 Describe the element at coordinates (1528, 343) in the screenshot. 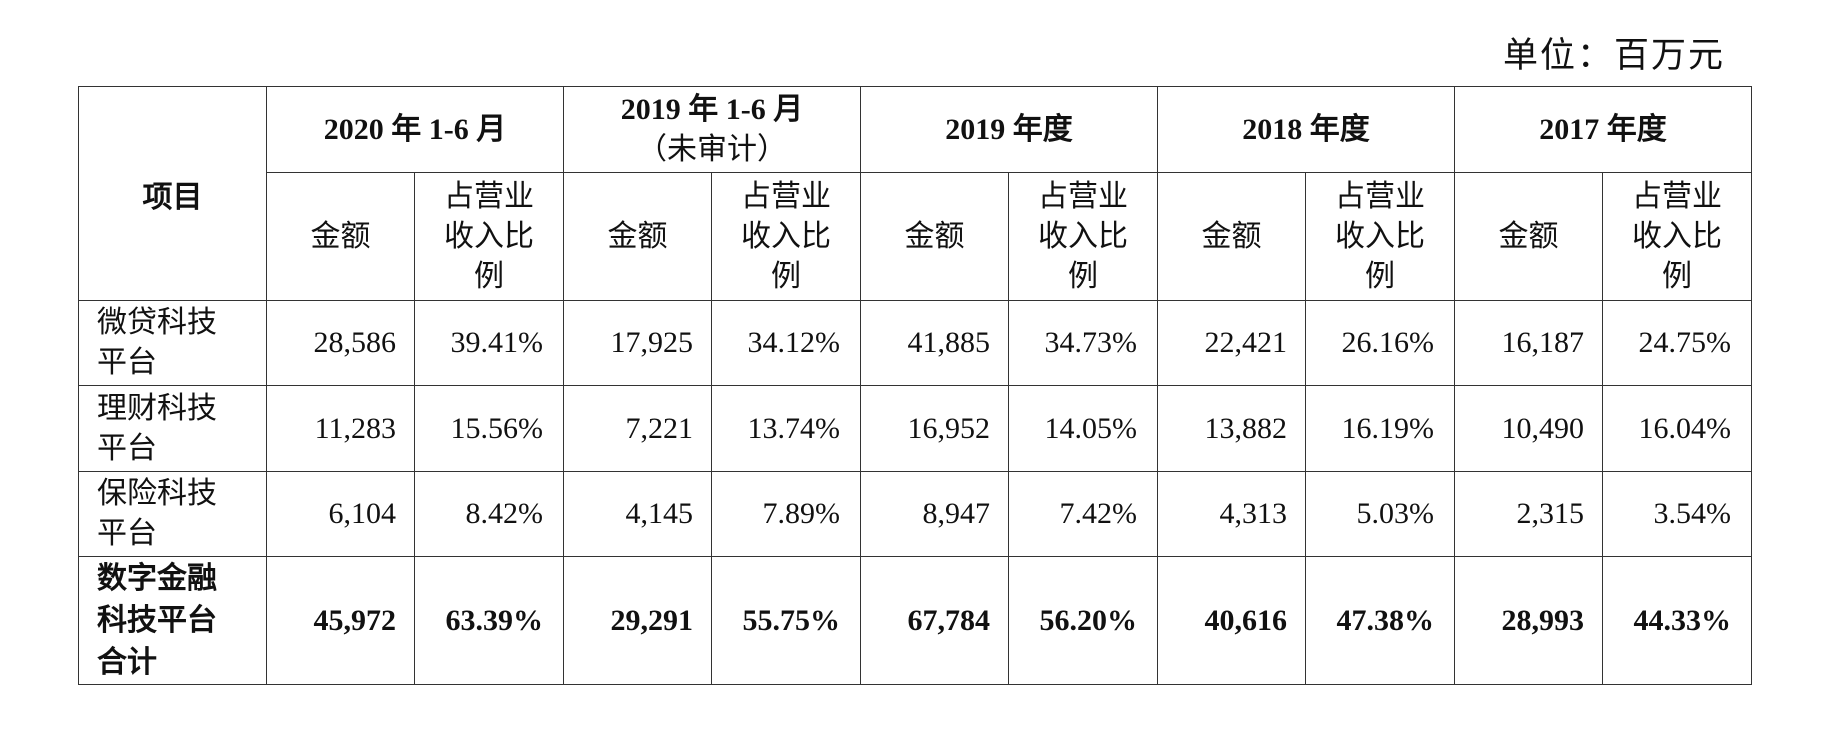

I see `amount-cell: 16,187` at that location.